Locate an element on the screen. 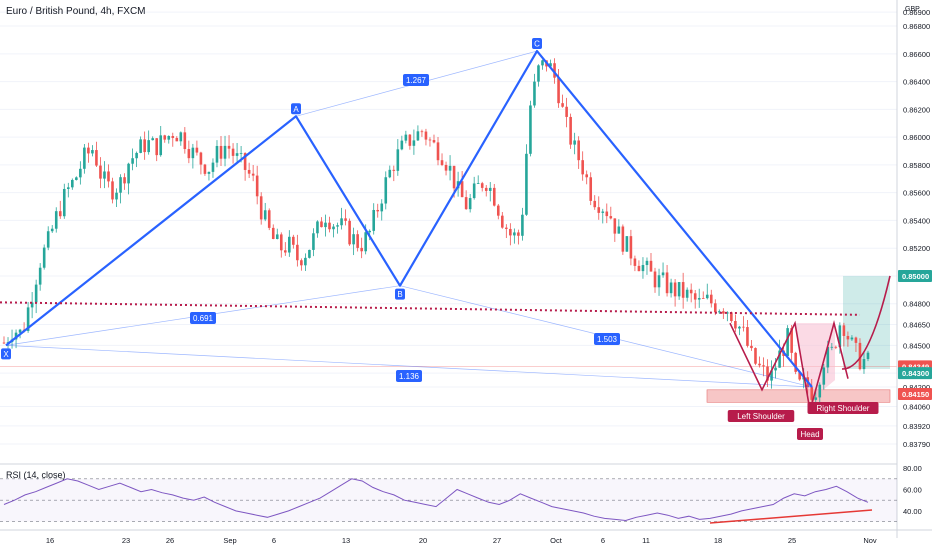 This screenshot has width=932, height=550. projection-curve is located at coordinates (866, 322).